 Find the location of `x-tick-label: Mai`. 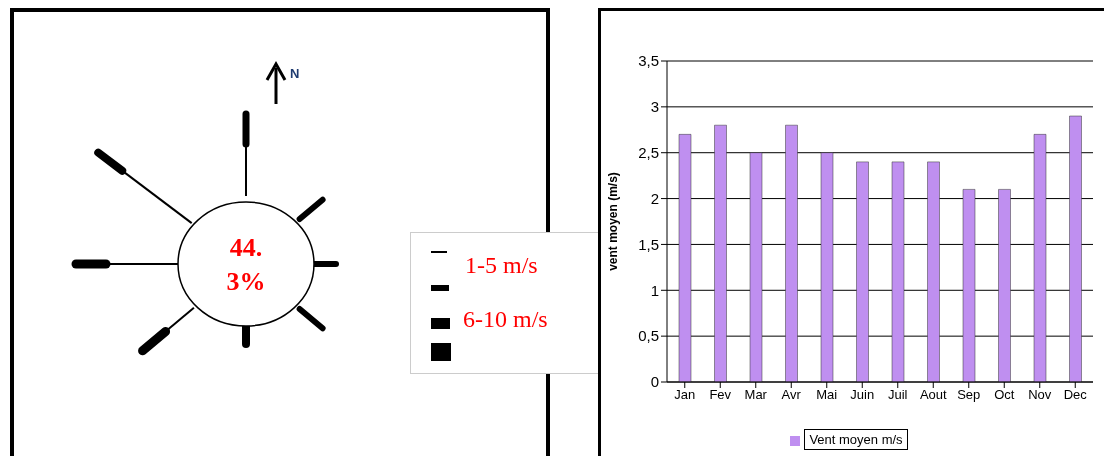

x-tick-label: Mai is located at coordinates (827, 395).